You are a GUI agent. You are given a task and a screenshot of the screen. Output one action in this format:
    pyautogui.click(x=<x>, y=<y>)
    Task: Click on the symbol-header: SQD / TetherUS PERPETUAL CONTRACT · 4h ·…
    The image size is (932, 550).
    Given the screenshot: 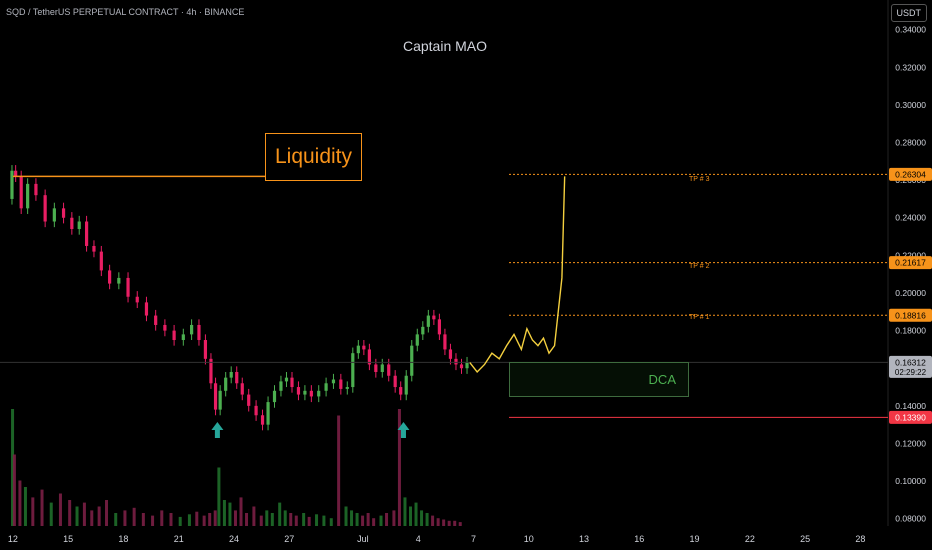 What is the action you would take?
    pyautogui.click(x=125, y=12)
    